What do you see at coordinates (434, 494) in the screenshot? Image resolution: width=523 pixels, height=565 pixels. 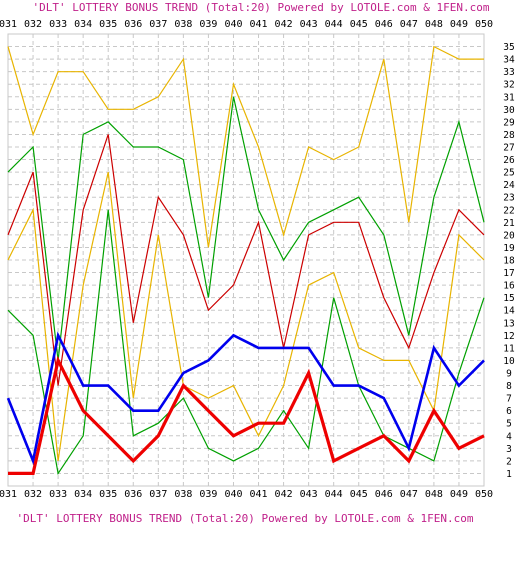 I see `x-tick-label-bottom: 048` at bounding box center [434, 494].